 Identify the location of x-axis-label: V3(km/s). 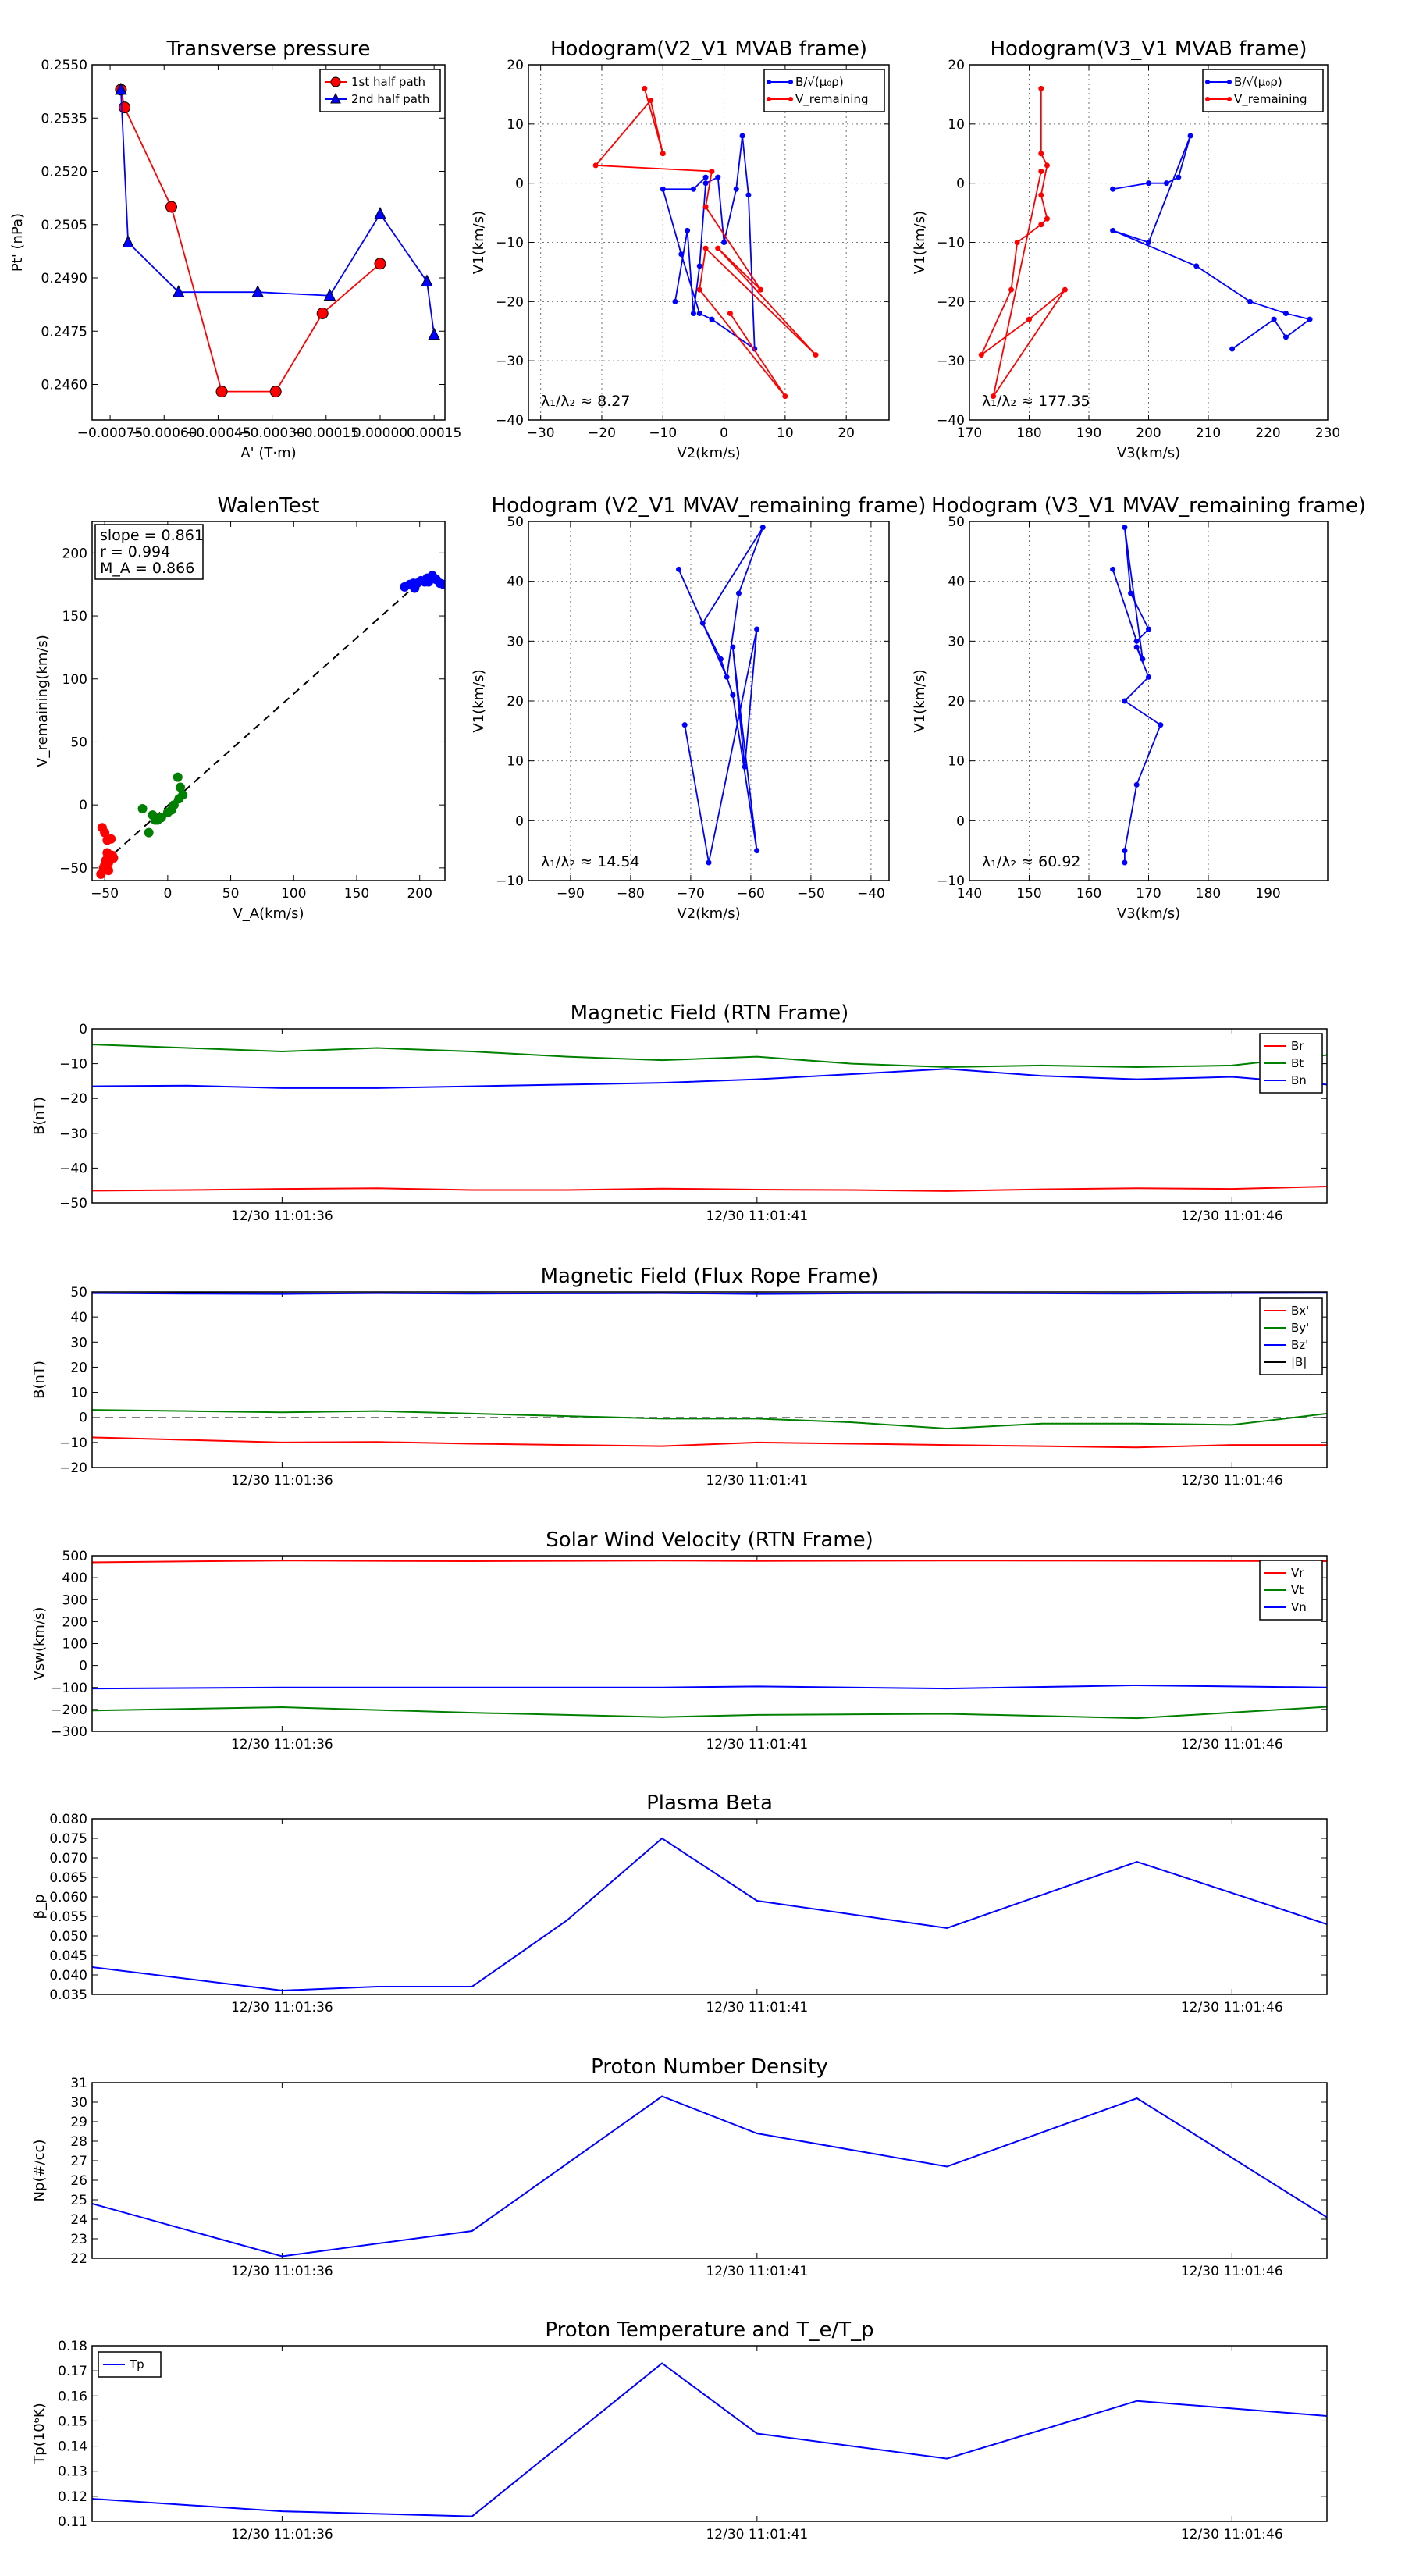
(1149, 914).